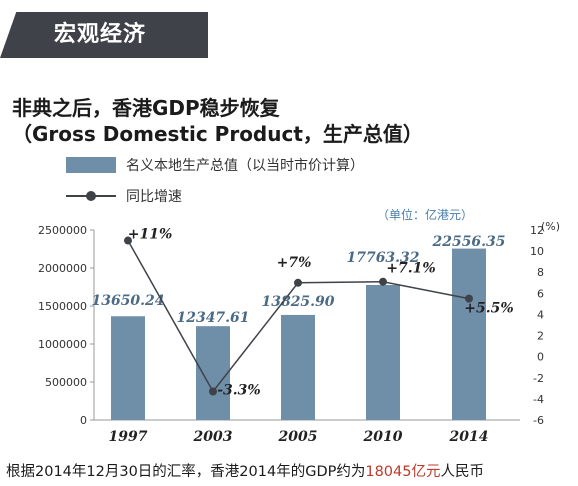 The image size is (578, 486). I want to click on growth-label: -3.3%, so click(238, 391).